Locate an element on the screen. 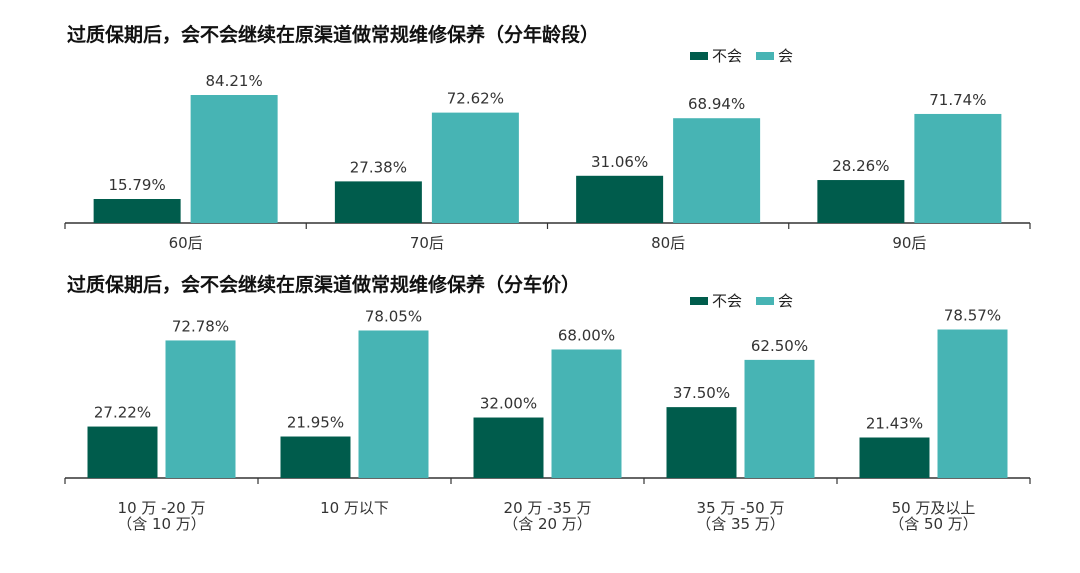 The width and height of the screenshot is (1080, 573). category-label: （含 35 万） is located at coordinates (740, 524).